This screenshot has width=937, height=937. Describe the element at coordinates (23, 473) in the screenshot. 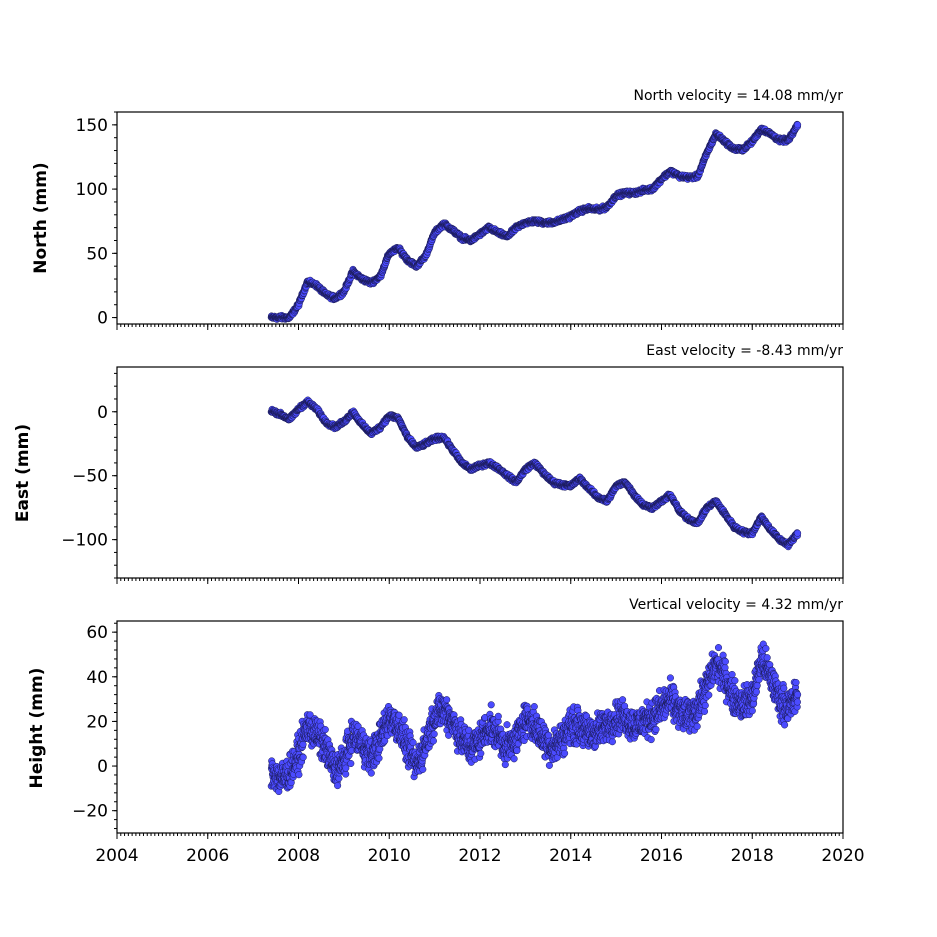

I see `east-ylabel: East (mm)` at that location.